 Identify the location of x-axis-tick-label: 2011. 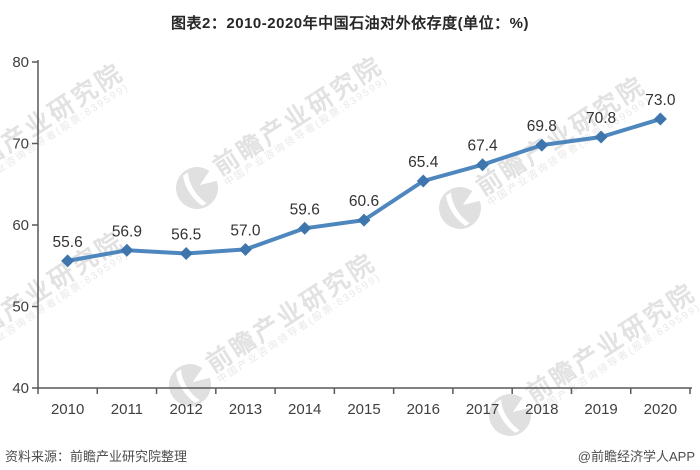
(127, 409).